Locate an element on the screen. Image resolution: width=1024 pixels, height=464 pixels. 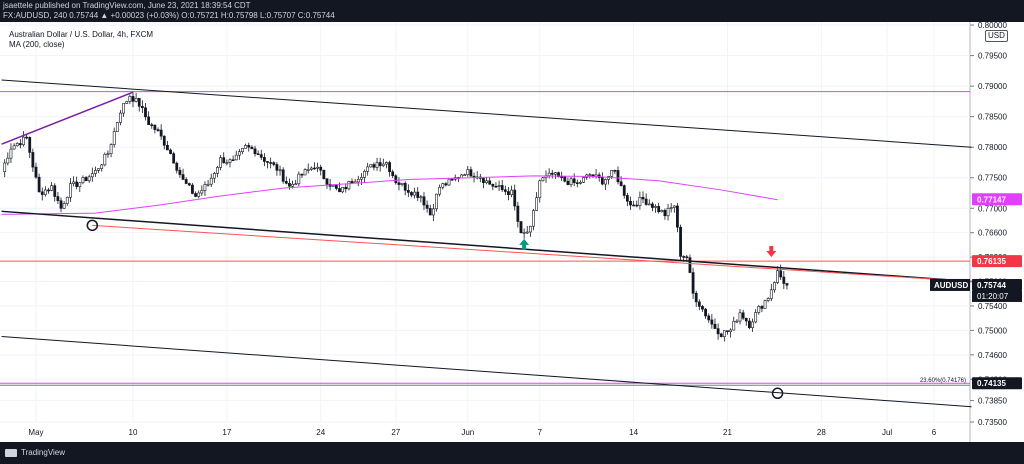
current-label: 0.75744 is located at coordinates (991, 285).